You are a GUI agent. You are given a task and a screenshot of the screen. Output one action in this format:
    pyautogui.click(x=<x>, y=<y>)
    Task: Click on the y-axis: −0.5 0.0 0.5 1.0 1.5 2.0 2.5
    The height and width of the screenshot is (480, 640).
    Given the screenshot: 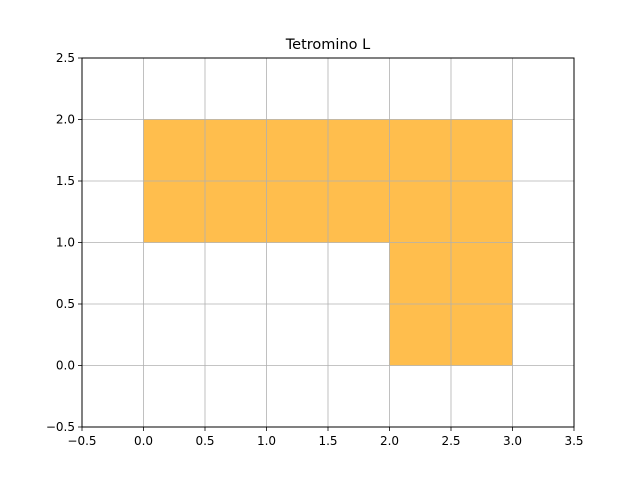 What is the action you would take?
    pyautogui.click(x=64, y=242)
    